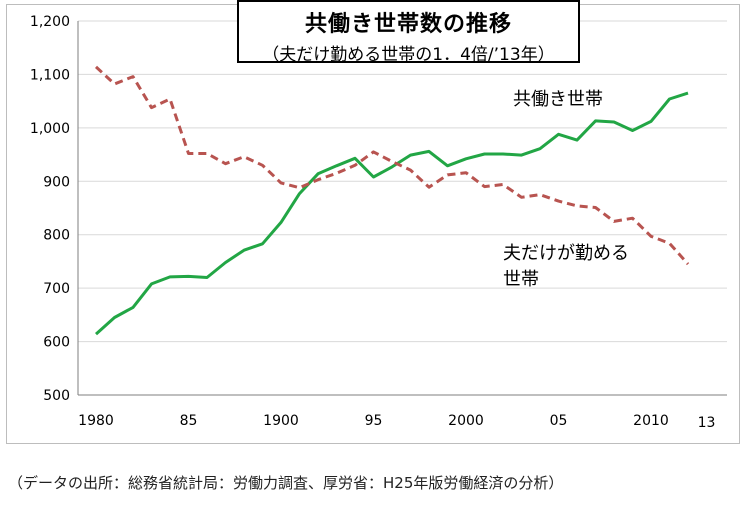 Image resolution: width=748 pixels, height=505 pixels. What do you see at coordinates (466, 421) in the screenshot?
I see `x-tick-label: 2000` at bounding box center [466, 421].